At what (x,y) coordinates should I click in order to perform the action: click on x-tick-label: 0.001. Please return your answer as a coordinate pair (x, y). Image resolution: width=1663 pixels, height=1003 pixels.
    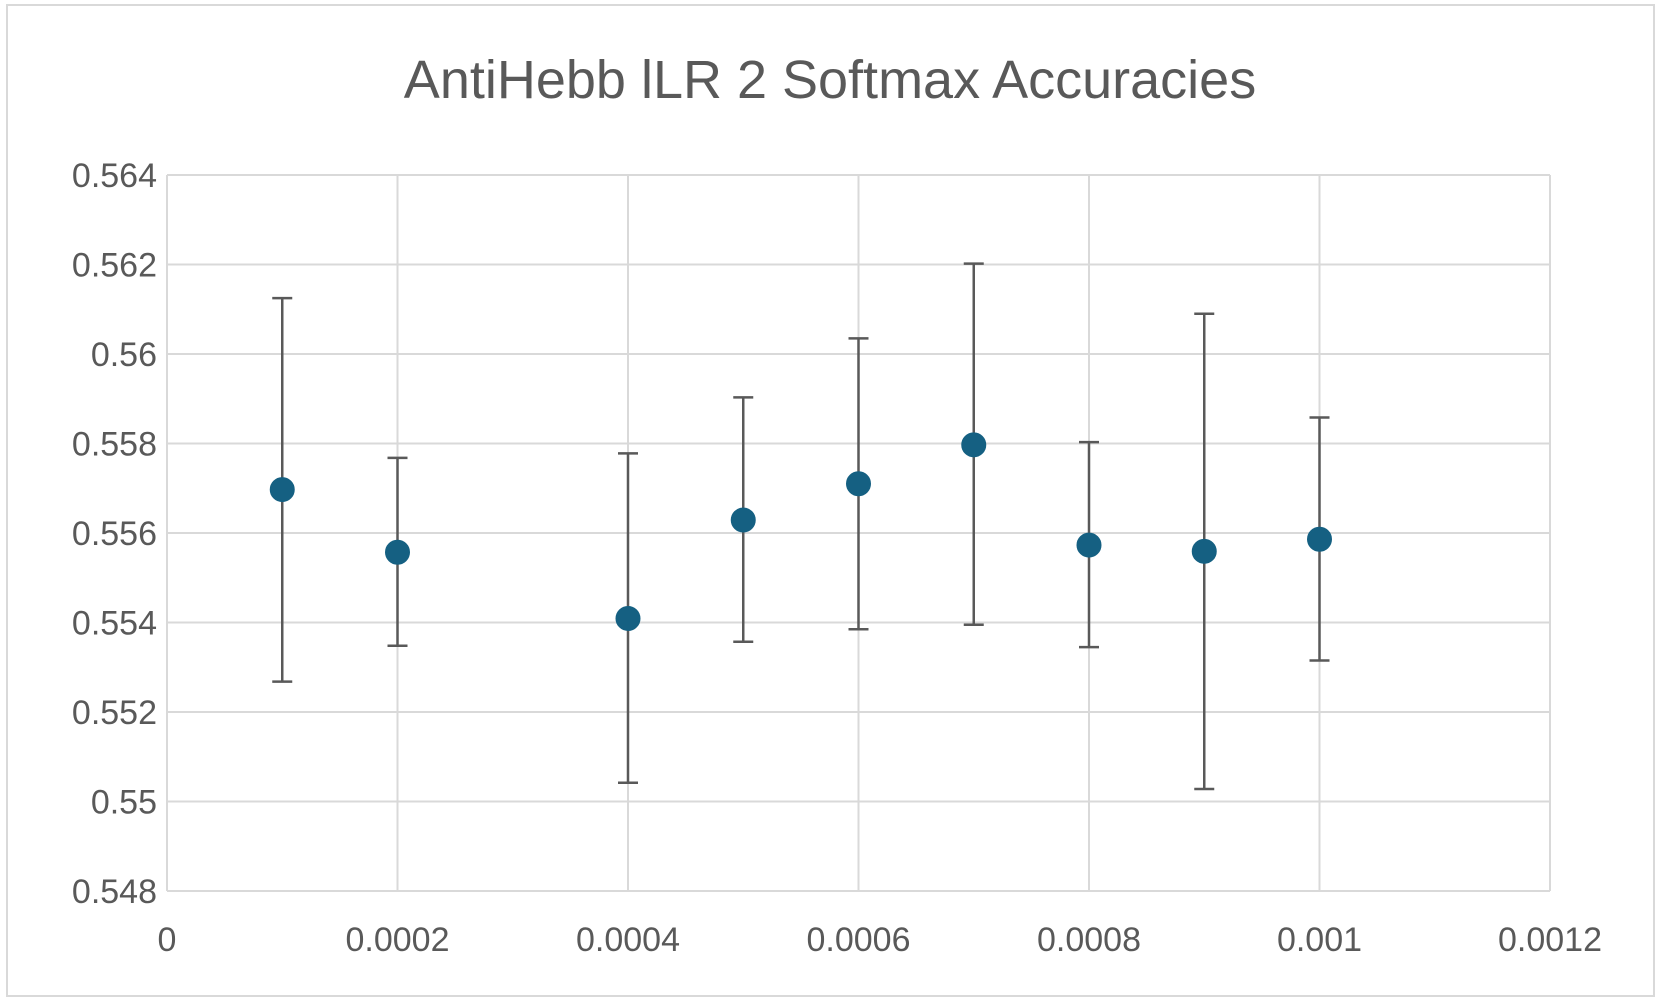
    Looking at the image, I should click on (1319, 940).